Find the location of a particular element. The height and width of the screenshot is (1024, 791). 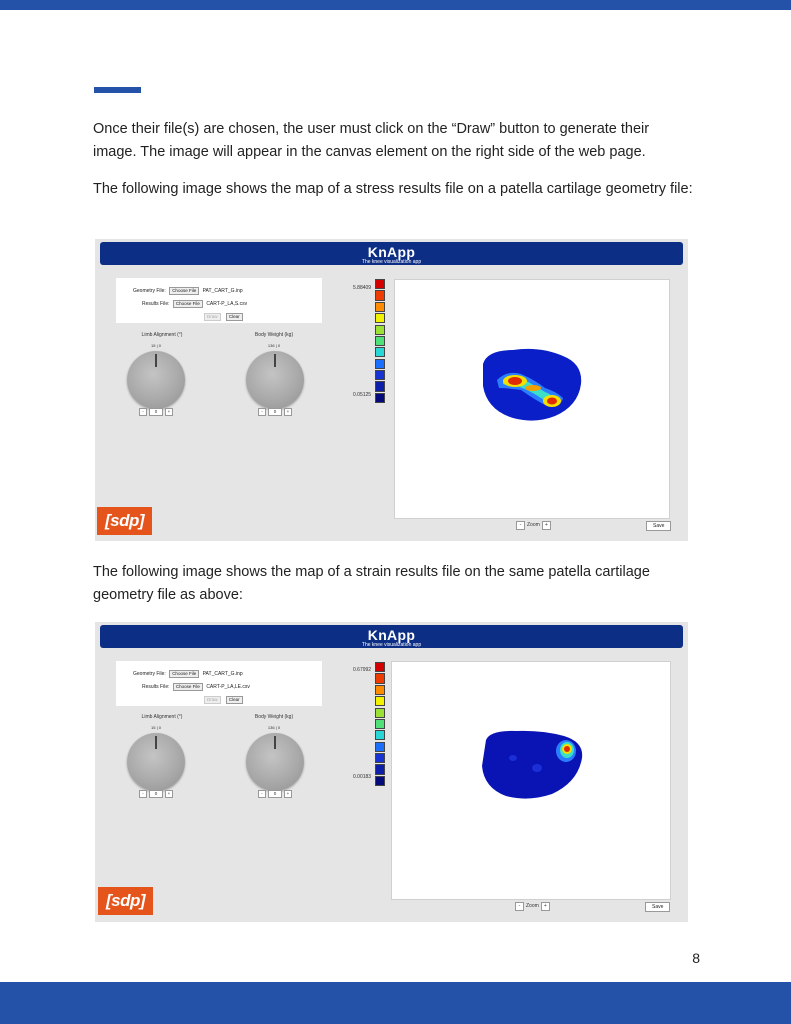

section-accent-line is located at coordinates (117, 90).